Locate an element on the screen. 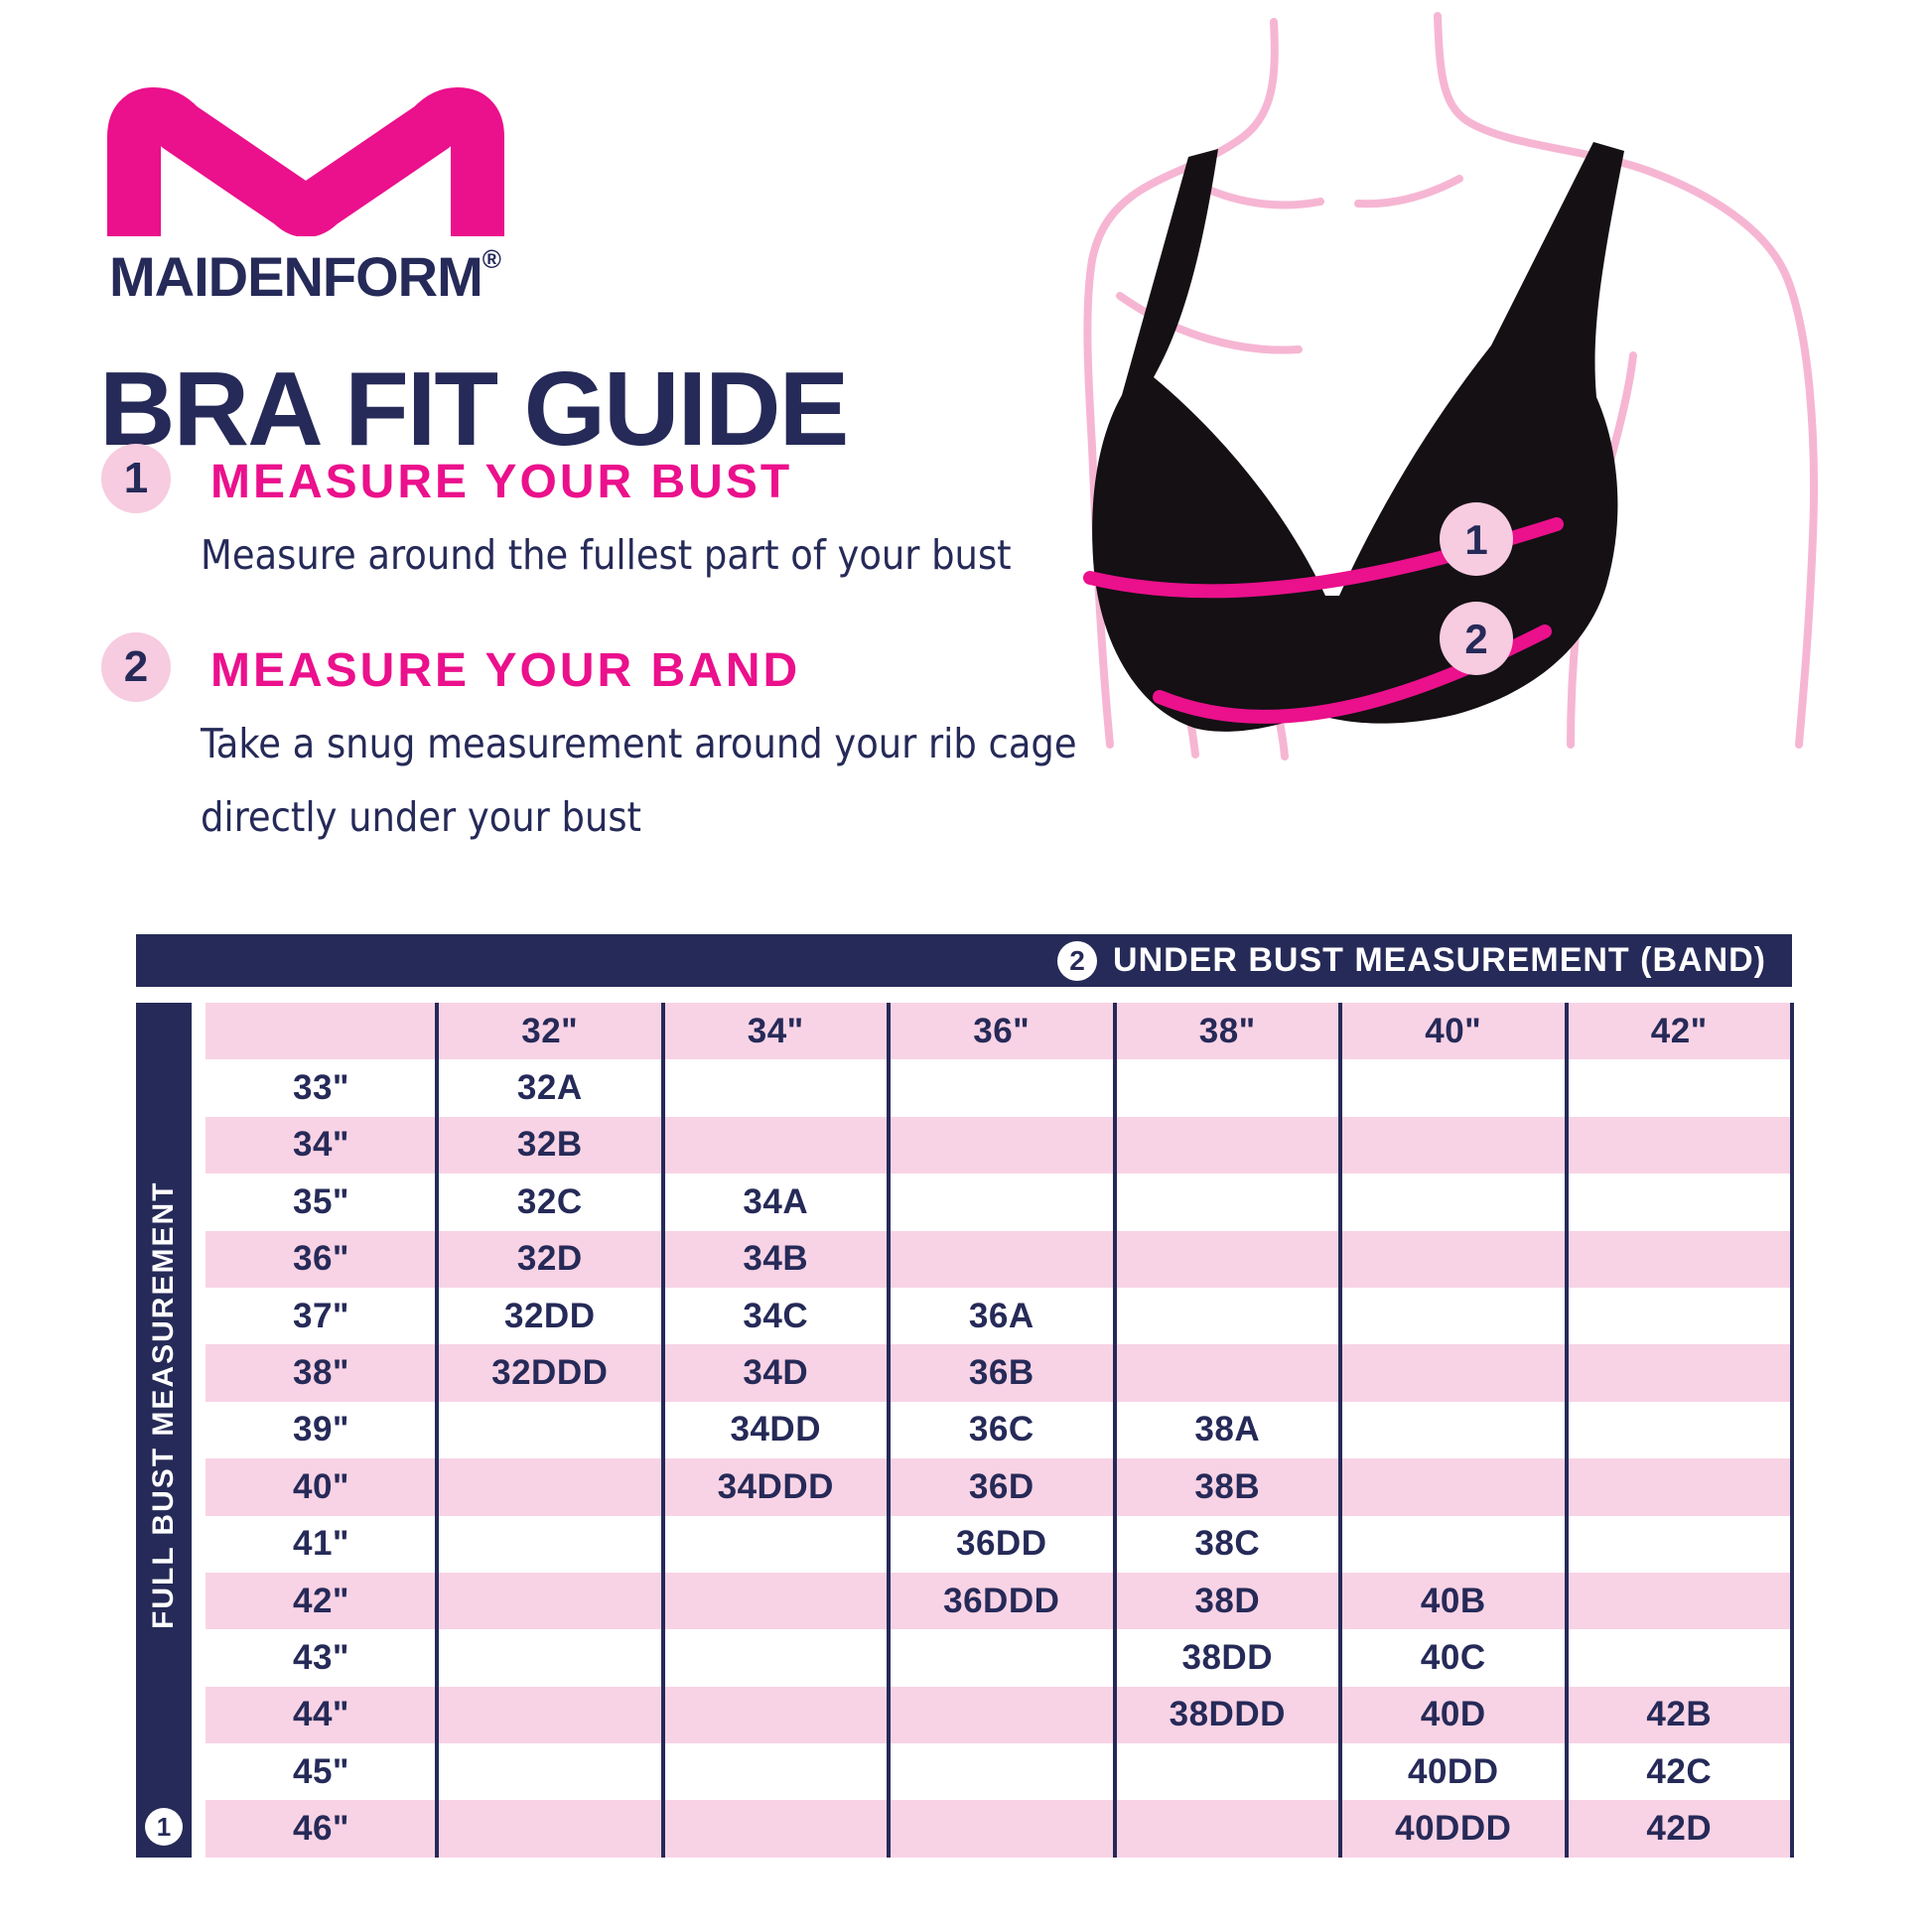  bust-marker-number: 1 is located at coordinates (1475, 540).